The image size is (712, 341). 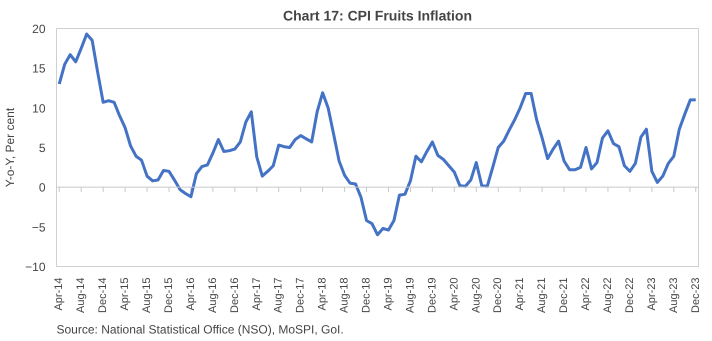 What do you see at coordinates (190, 294) in the screenshot?
I see `x-tick-label: Apr-16` at bounding box center [190, 294].